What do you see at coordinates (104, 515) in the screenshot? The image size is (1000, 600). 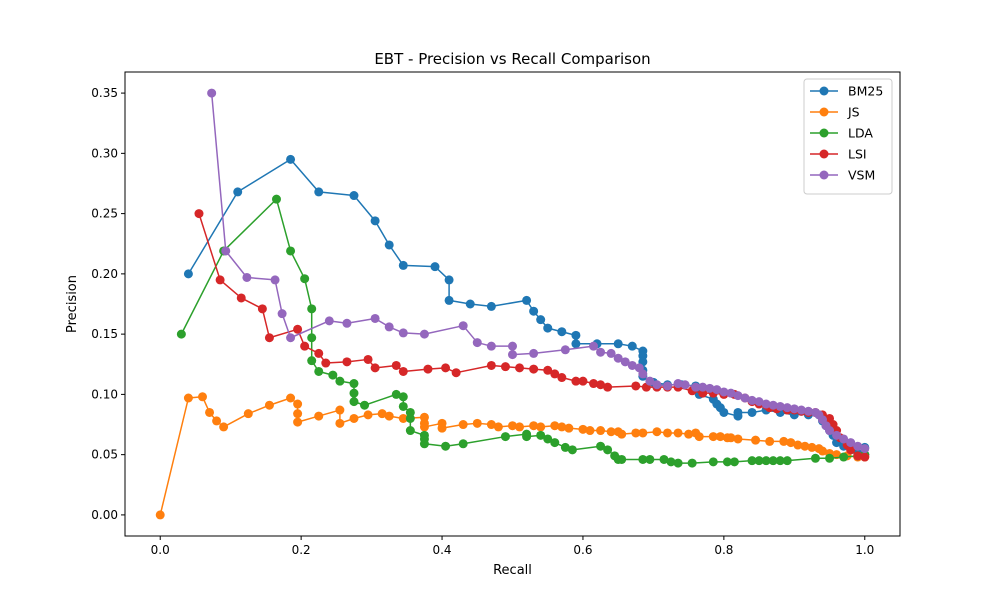 I see `y-tick-label: 0.00` at bounding box center [104, 515].